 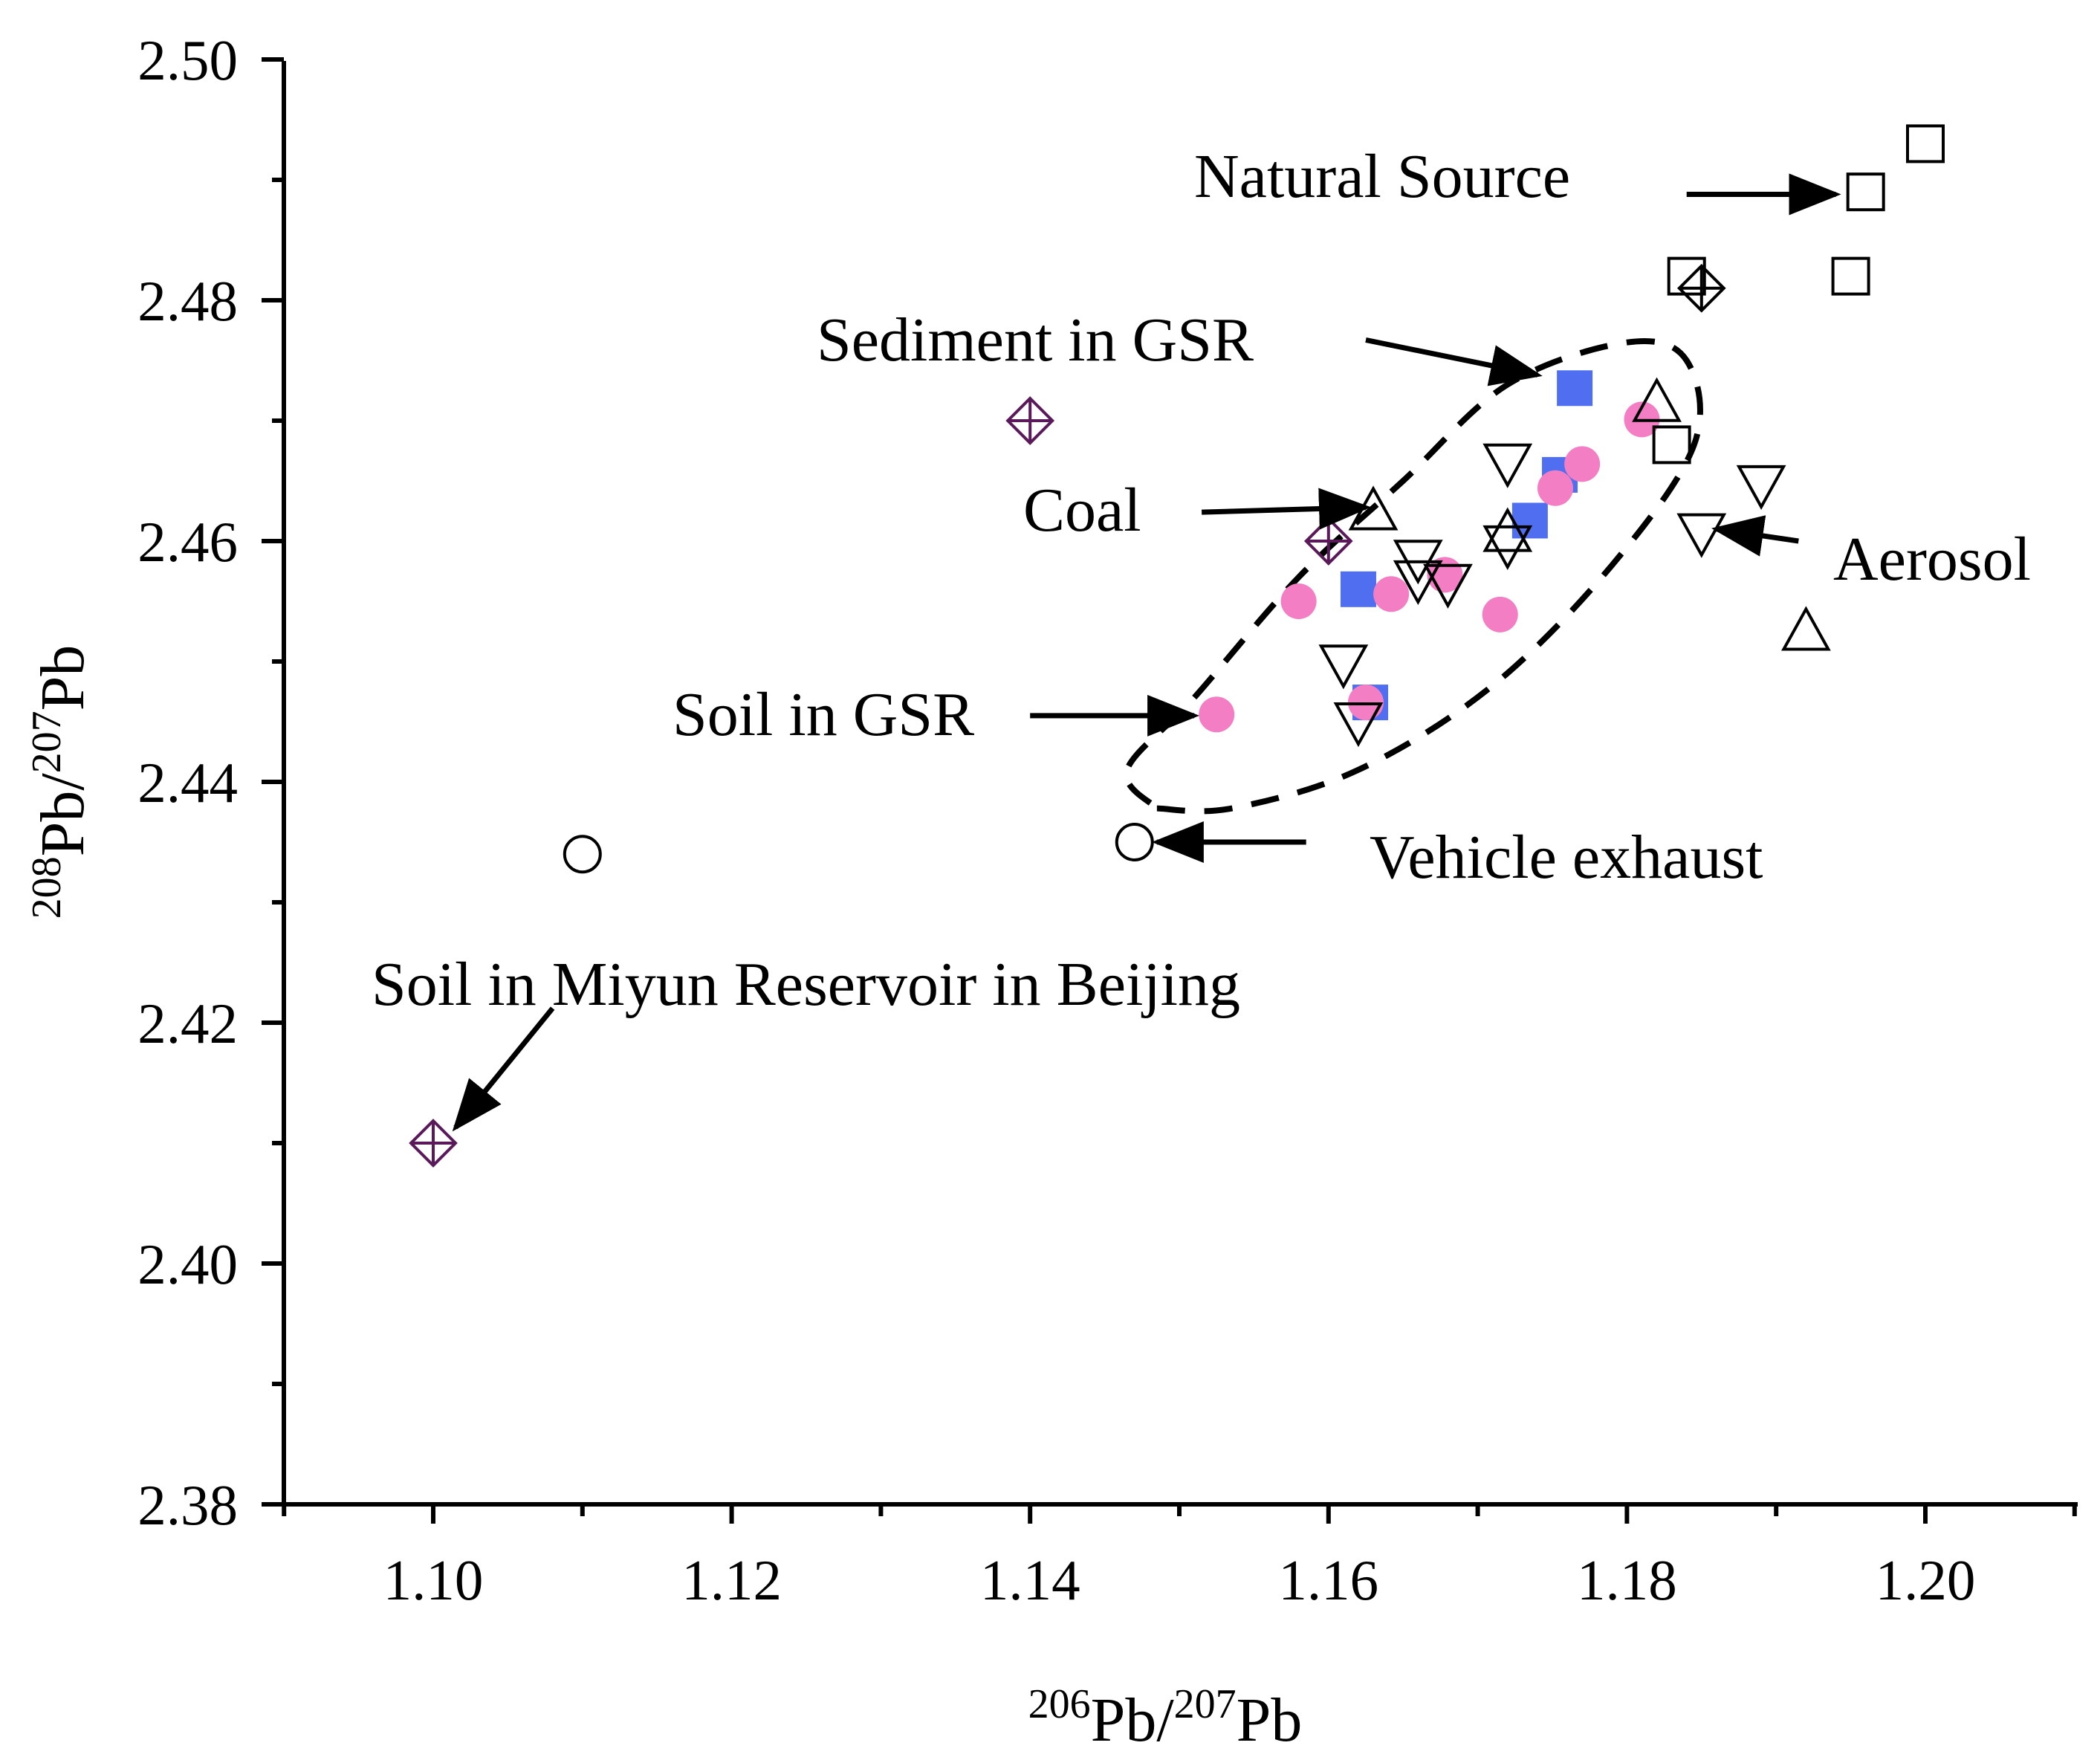 What do you see at coordinates (1133, 1720) in the screenshot?
I see `x-label-element-1: Pb/` at bounding box center [1133, 1720].